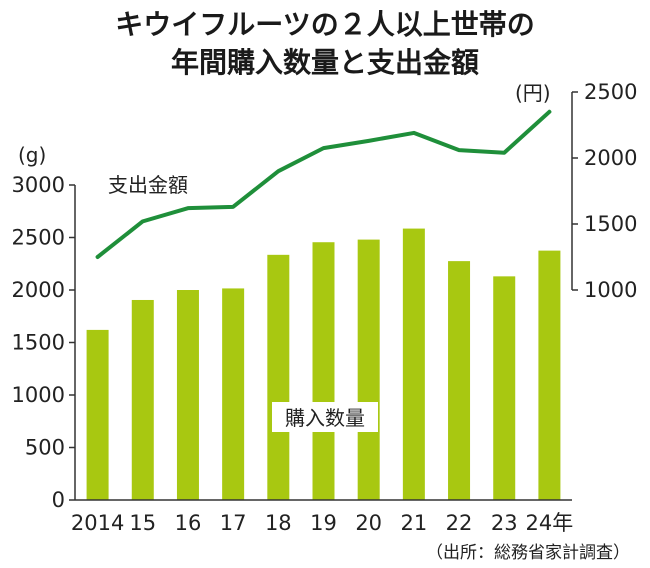 The image size is (650, 568). I want to click on bar-series-label-background, so click(325, 417).